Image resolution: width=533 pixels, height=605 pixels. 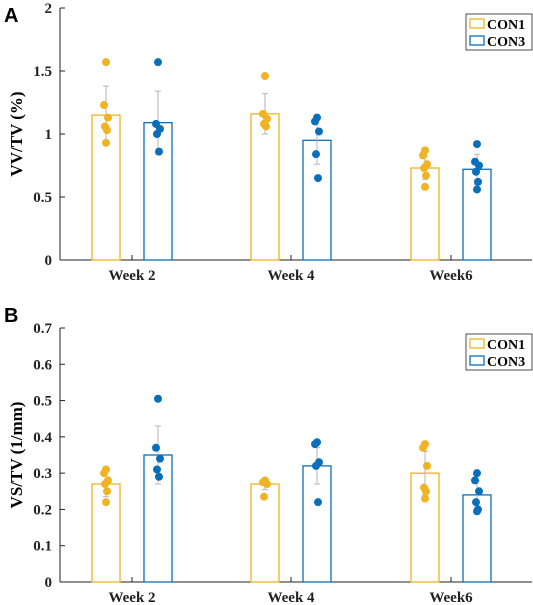 I want to click on y-tick-label-b: 0.1, so click(x=42, y=547).